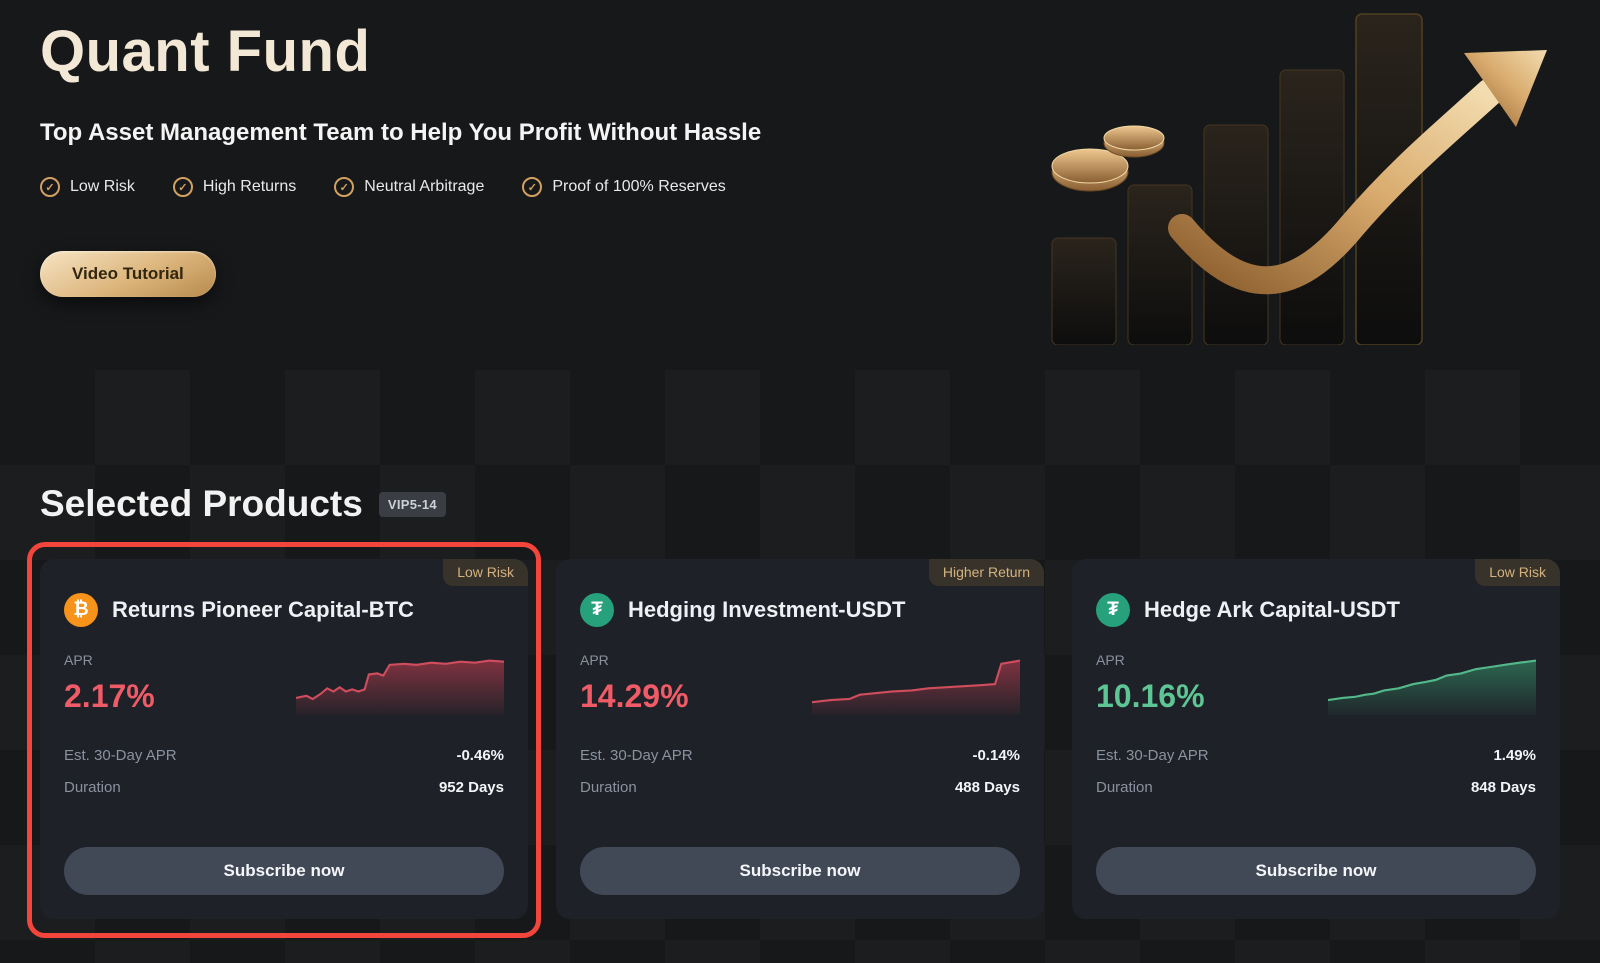  What do you see at coordinates (284, 787) in the screenshot?
I see `duration-row: Duration 952 Days` at bounding box center [284, 787].